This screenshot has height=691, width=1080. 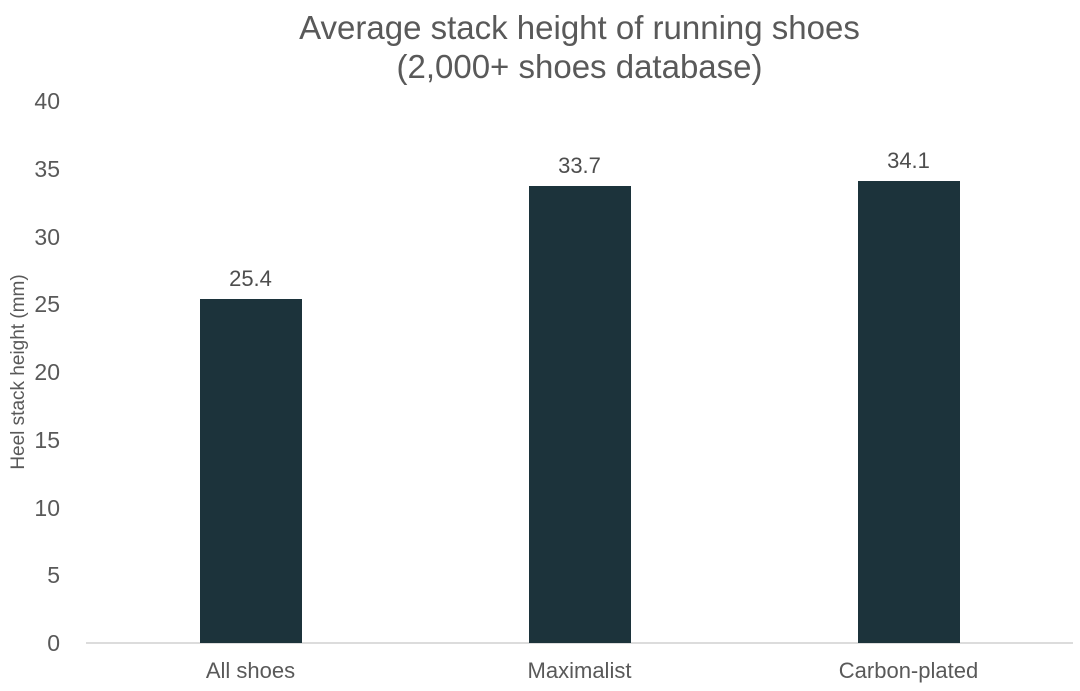 What do you see at coordinates (53, 575) in the screenshot?
I see `y-tick-label: 5` at bounding box center [53, 575].